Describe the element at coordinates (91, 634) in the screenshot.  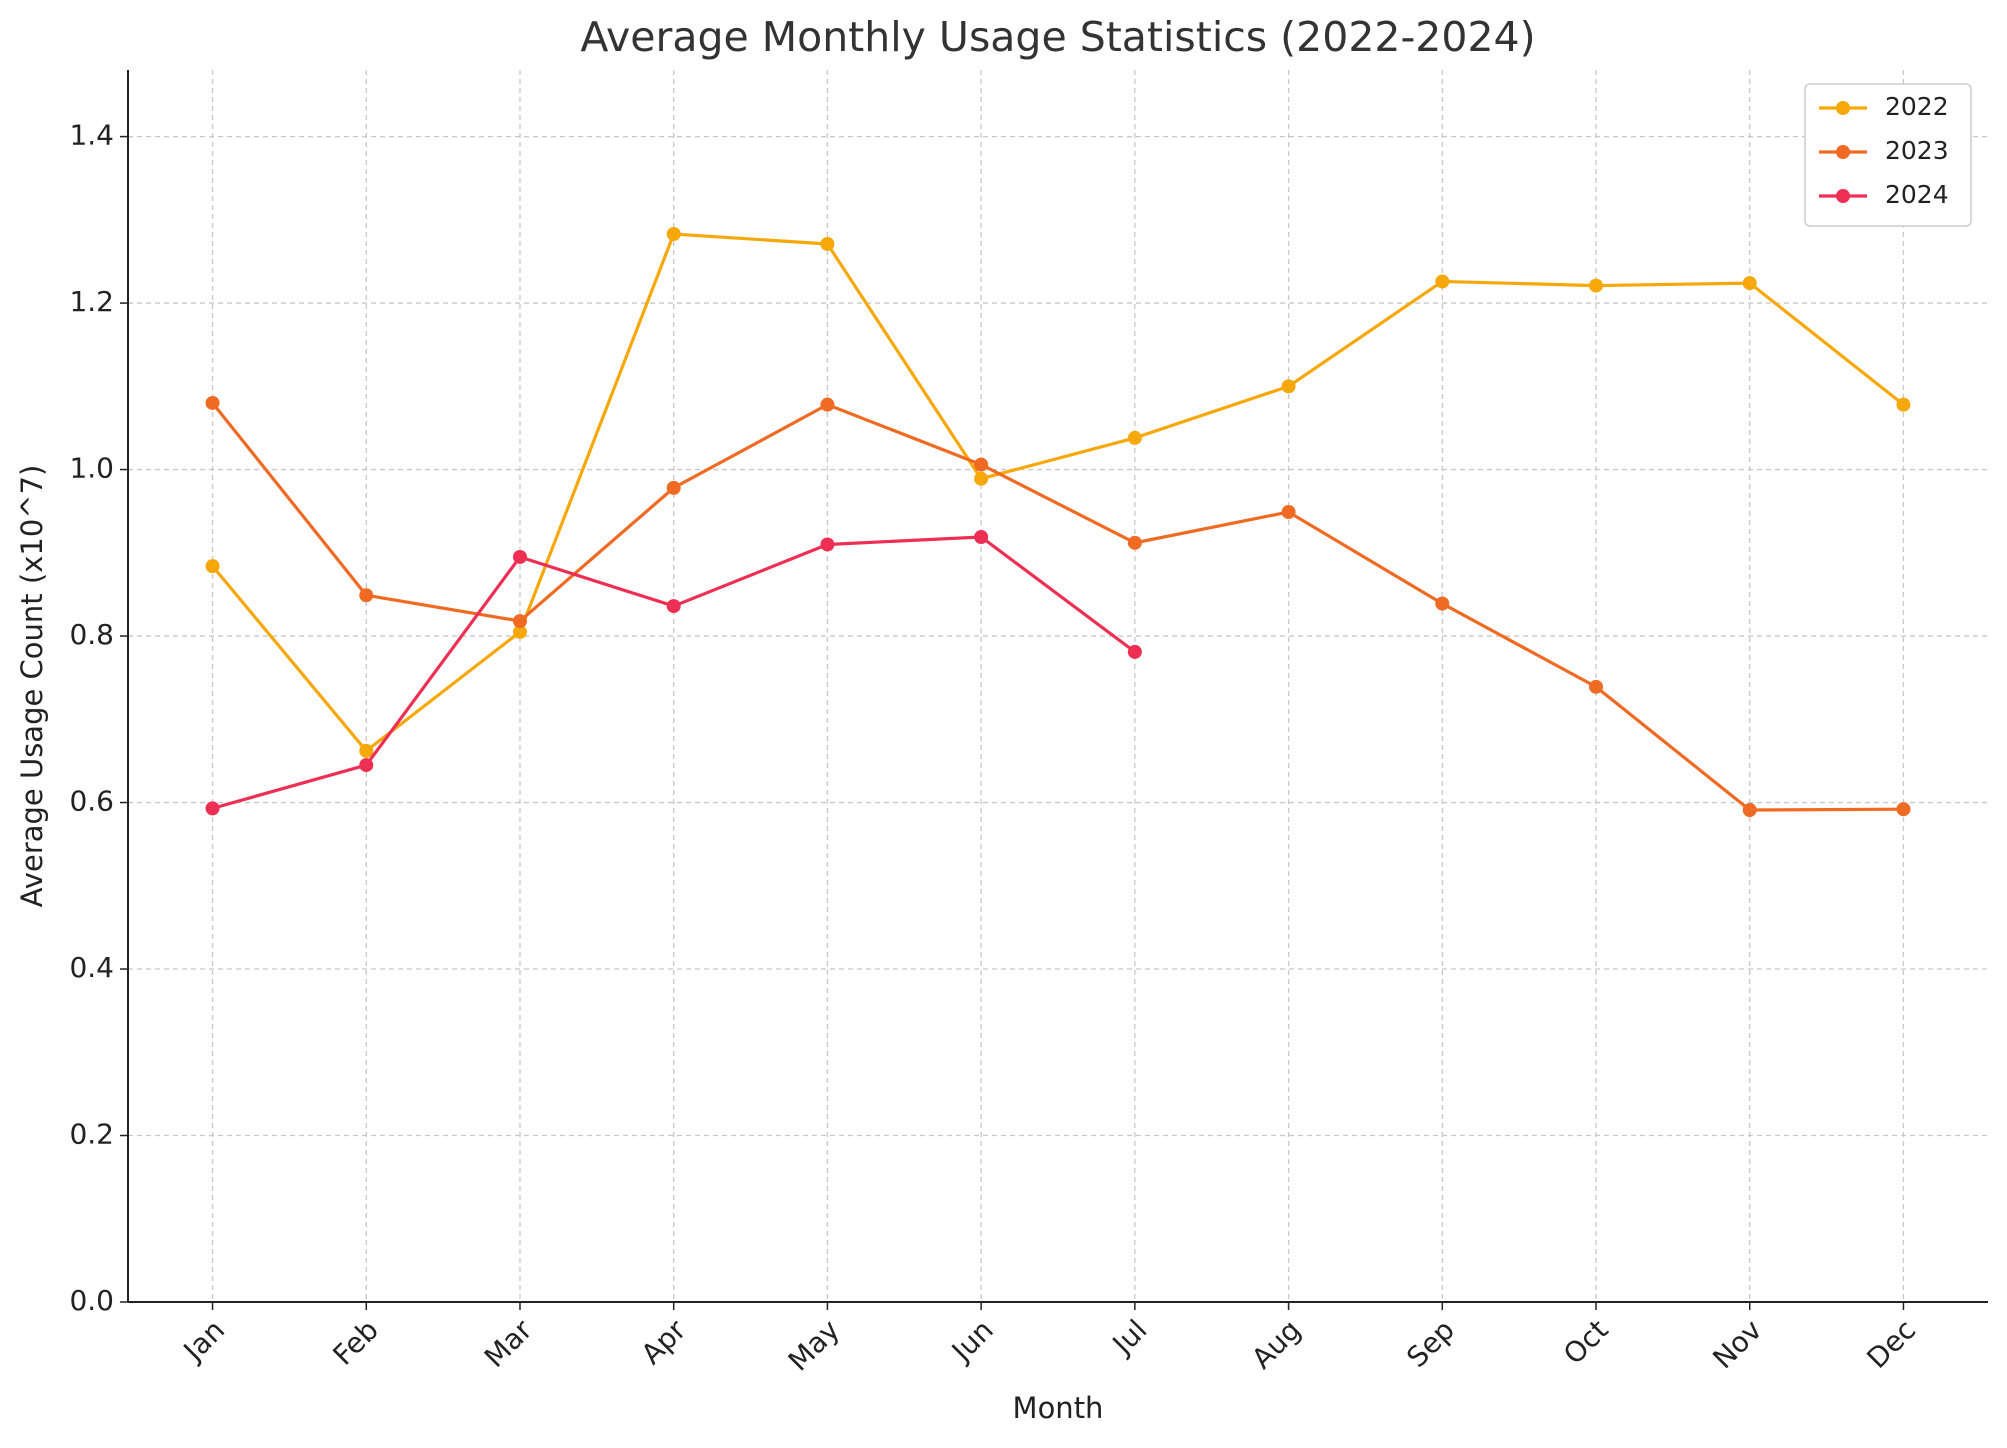
I see `y-tick-label: 0.8` at that location.